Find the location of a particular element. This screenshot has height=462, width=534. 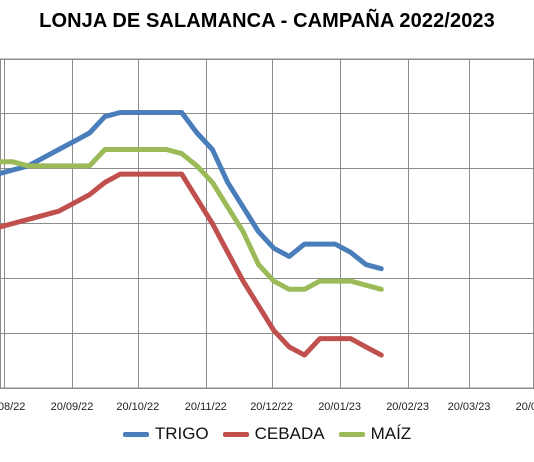

legend-item-maiz: MAÍZ is located at coordinates (375, 434).